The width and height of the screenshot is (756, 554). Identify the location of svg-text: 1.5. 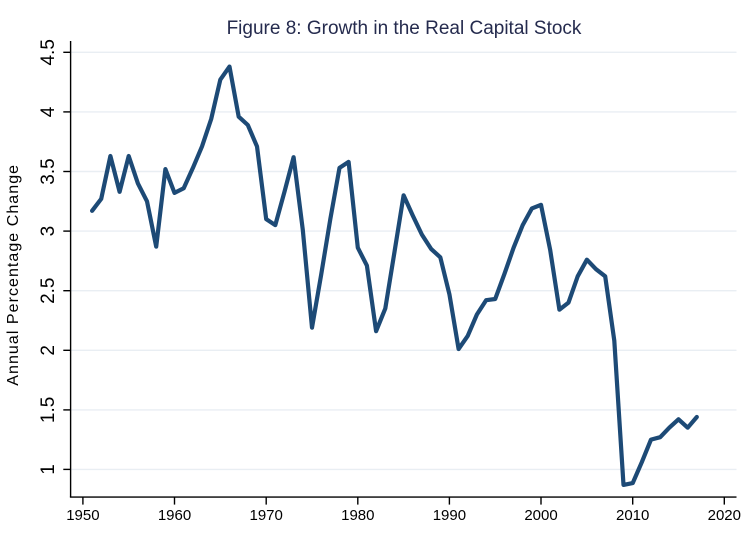
(48, 410).